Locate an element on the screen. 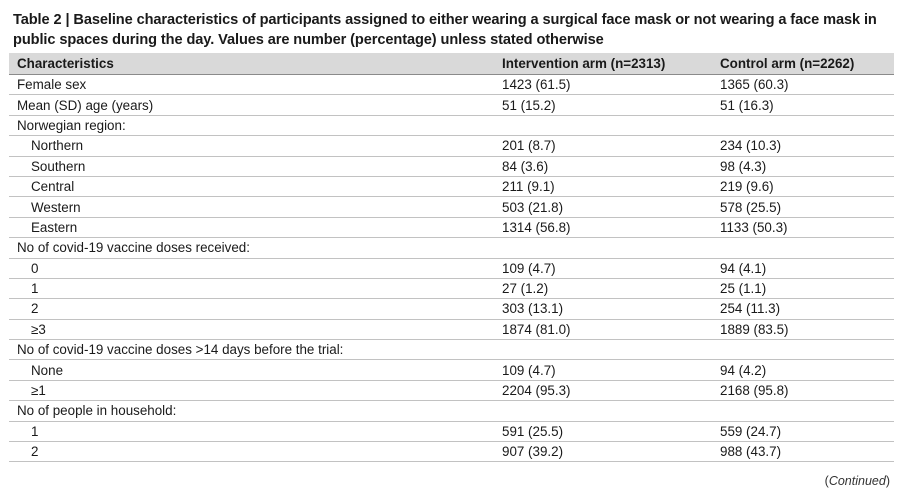  table-row: Female sex 1423 (61.5) 1365 (60.3) is located at coordinates (451, 85).